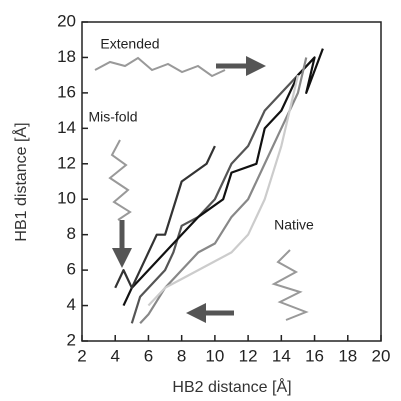 The height and width of the screenshot is (401, 401). I want to click on x-axis-label: HB2 distance [Å], so click(231, 386).